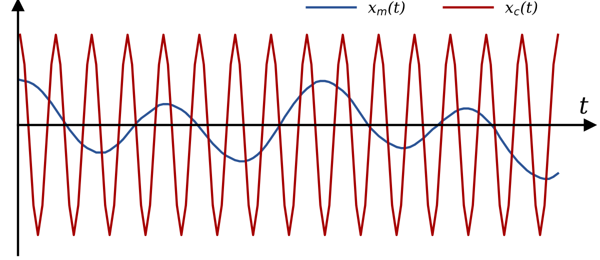 The image size is (600, 260). What do you see at coordinates (386, 8) in the screenshot?
I see `legend-label: x$_{m}$(t)` at bounding box center [386, 8].